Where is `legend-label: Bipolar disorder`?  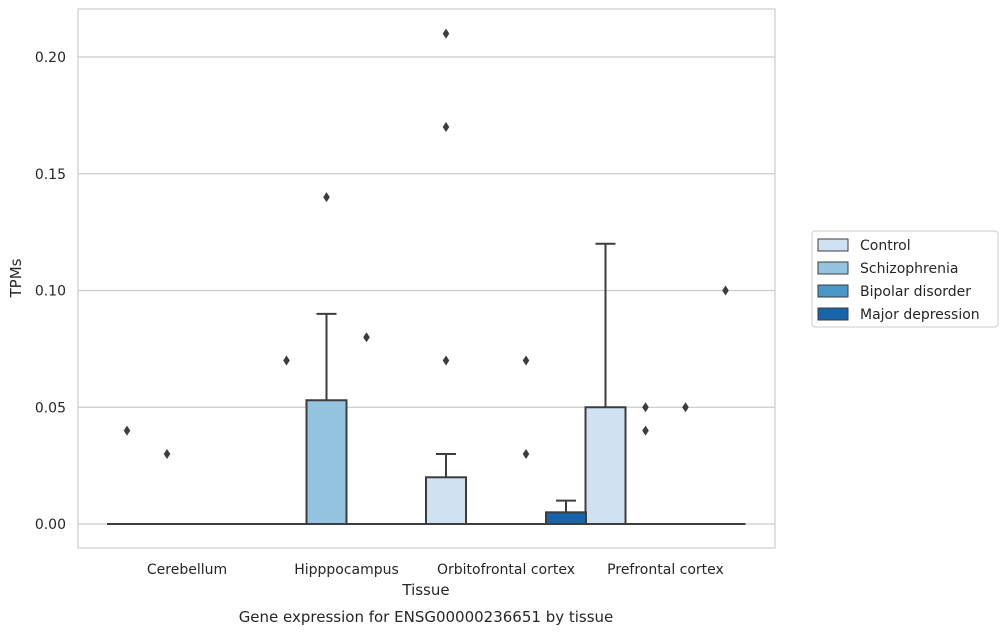 legend-label: Bipolar disorder is located at coordinates (915, 292).